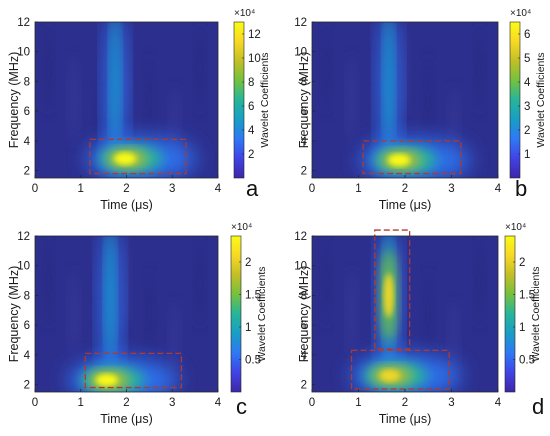 Image resolution: width=550 pixels, height=436 pixels. I want to click on heatmap-b, so click(405, 100).